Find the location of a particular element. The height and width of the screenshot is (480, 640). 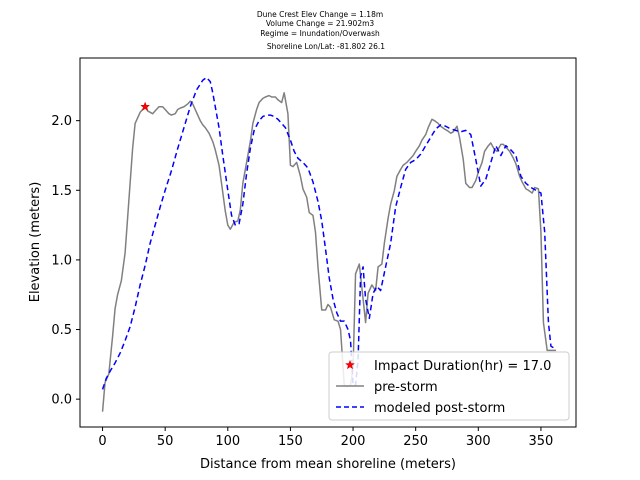

legend-item-post-storm: modeled post-storm is located at coordinates (420, 408).